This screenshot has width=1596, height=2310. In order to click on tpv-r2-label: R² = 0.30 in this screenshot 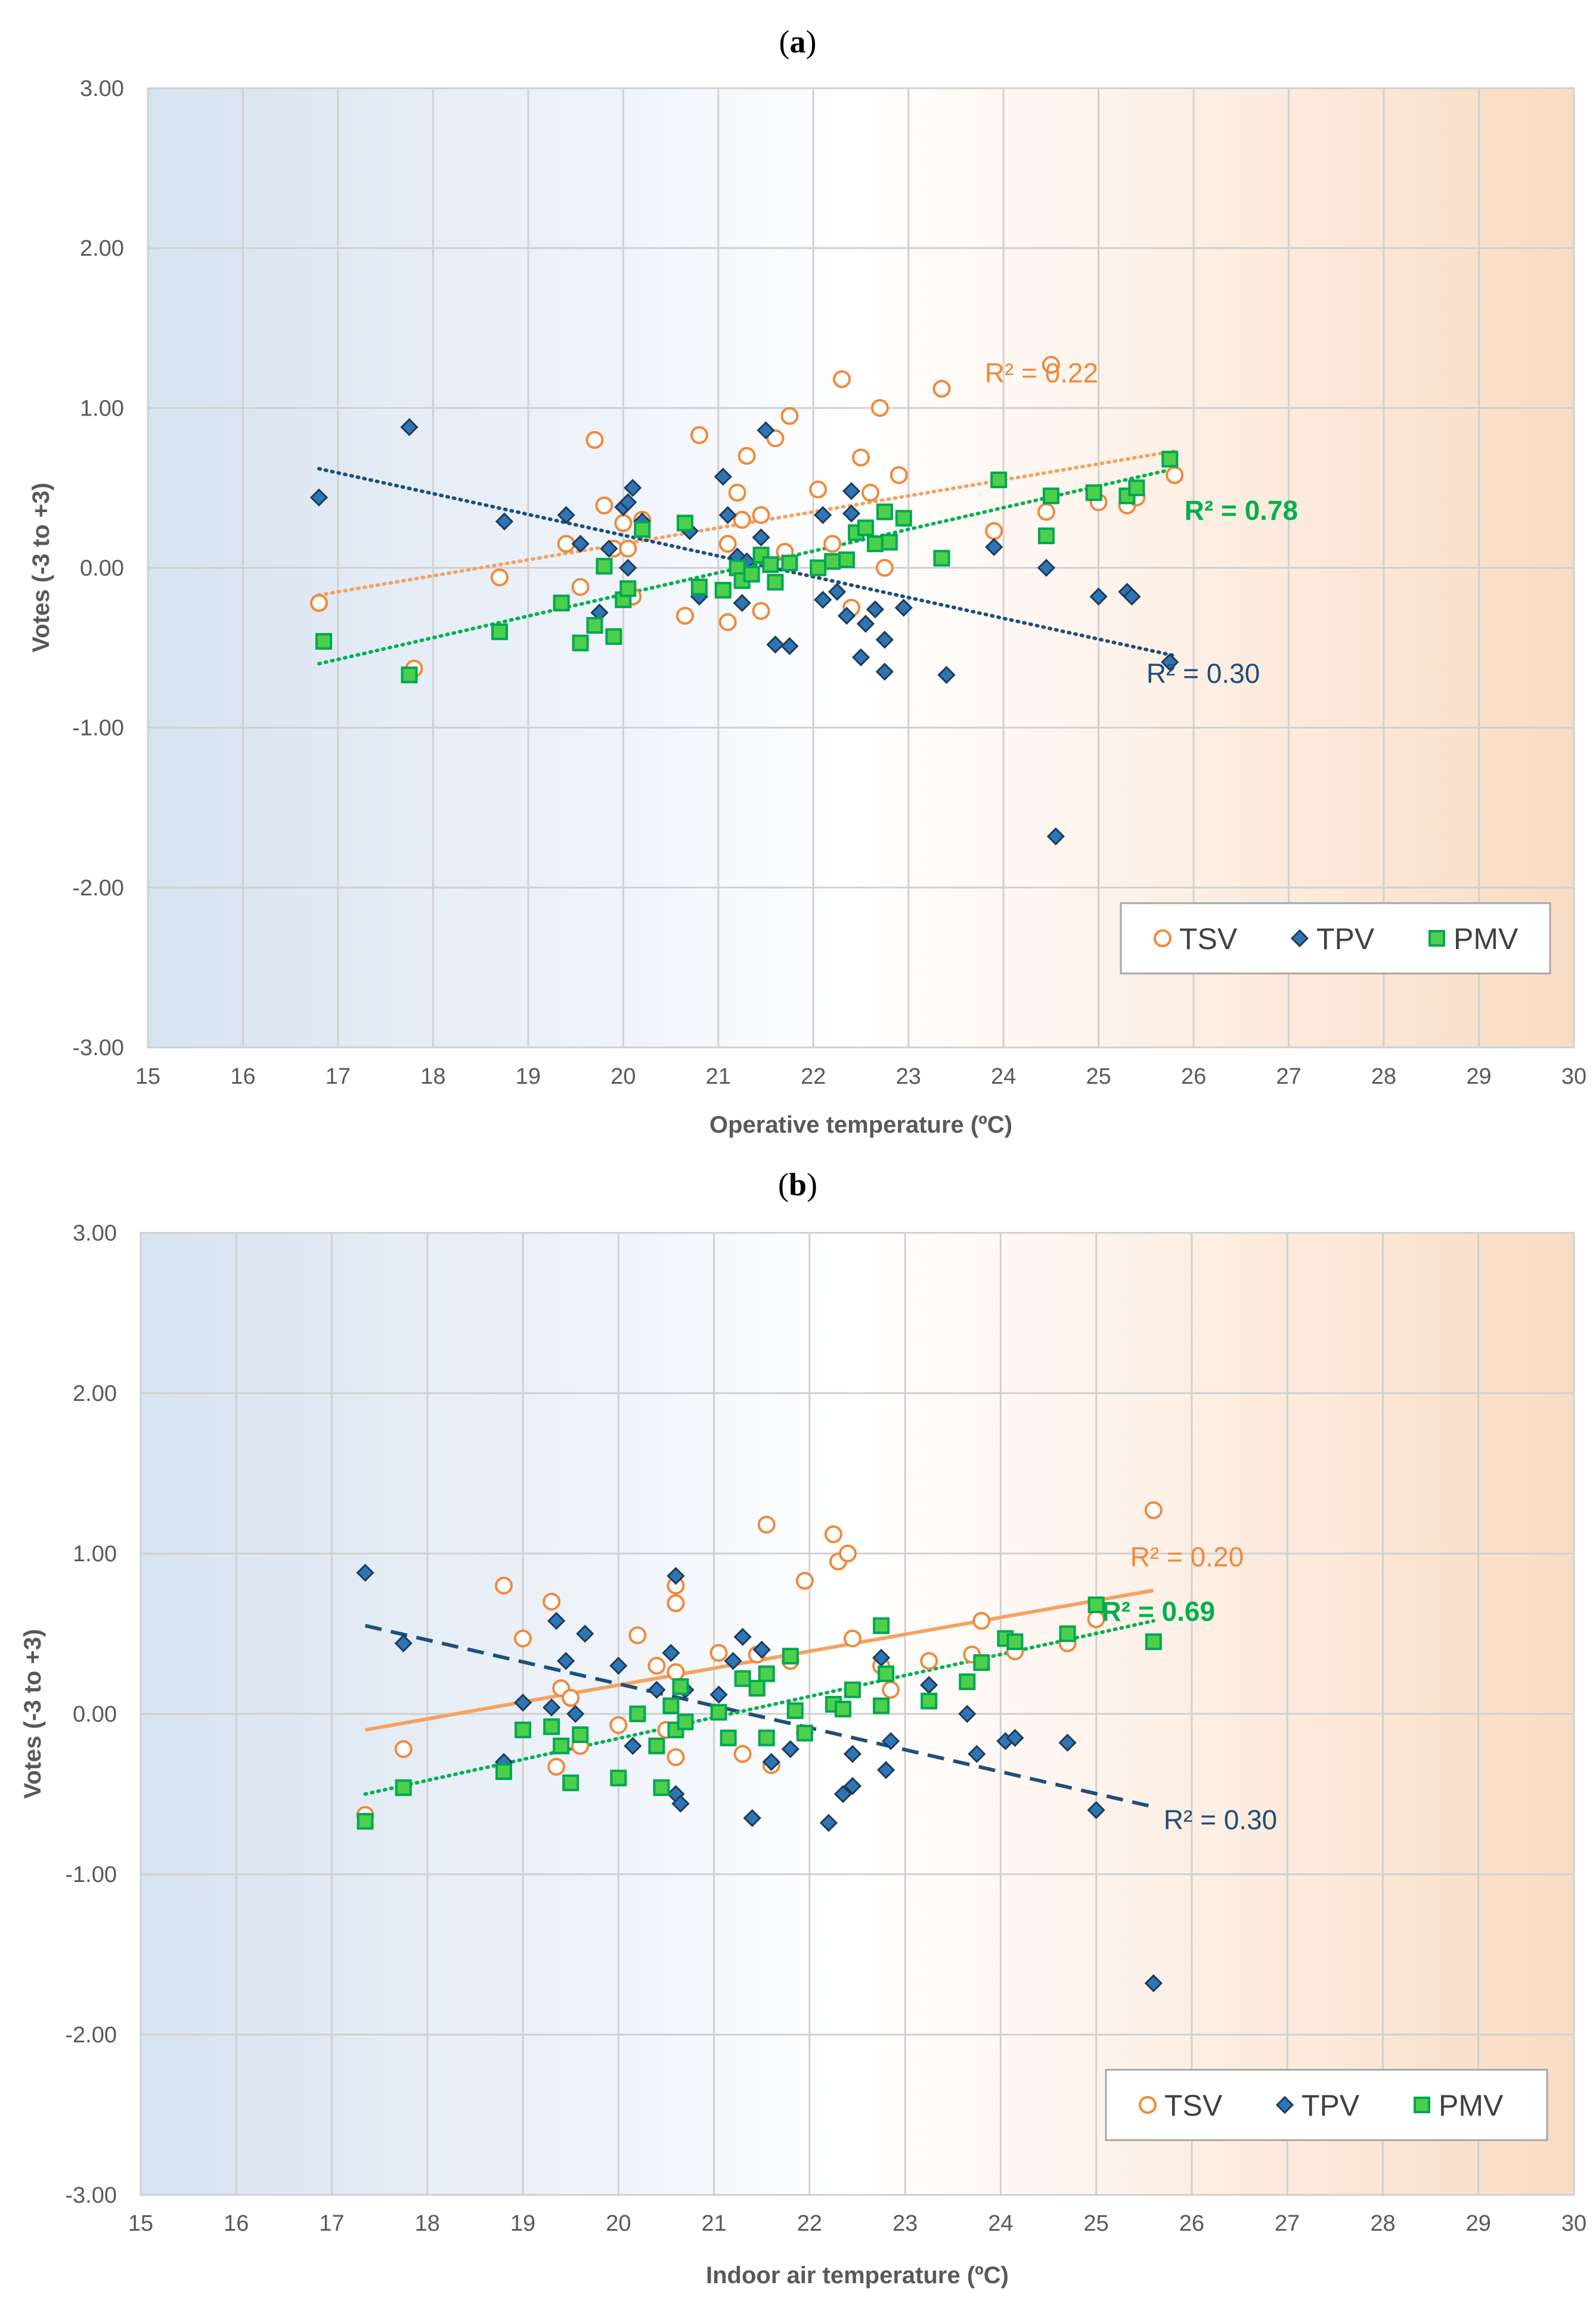, I will do `click(1221, 1819)`.